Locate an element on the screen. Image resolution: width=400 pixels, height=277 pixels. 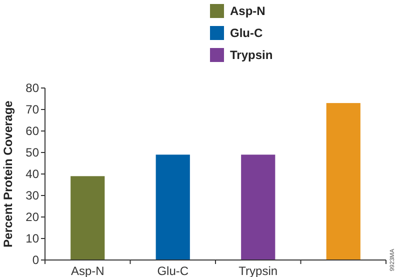
y-tick-label: 40 is located at coordinates (33, 174).